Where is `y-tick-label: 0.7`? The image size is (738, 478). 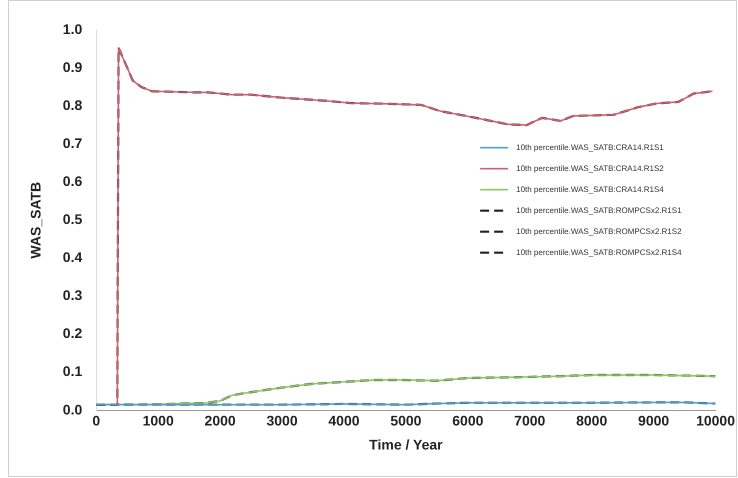 y-tick-label: 0.7 is located at coordinates (72, 142).